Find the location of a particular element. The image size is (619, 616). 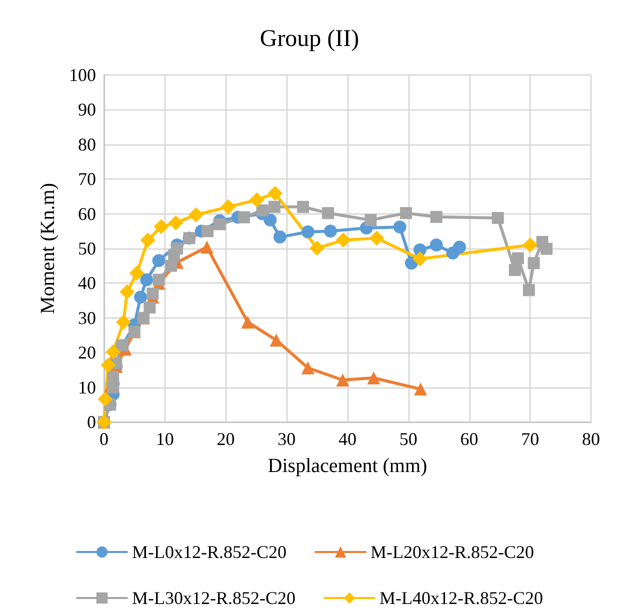

chart-title: Group (II) is located at coordinates (310, 39).